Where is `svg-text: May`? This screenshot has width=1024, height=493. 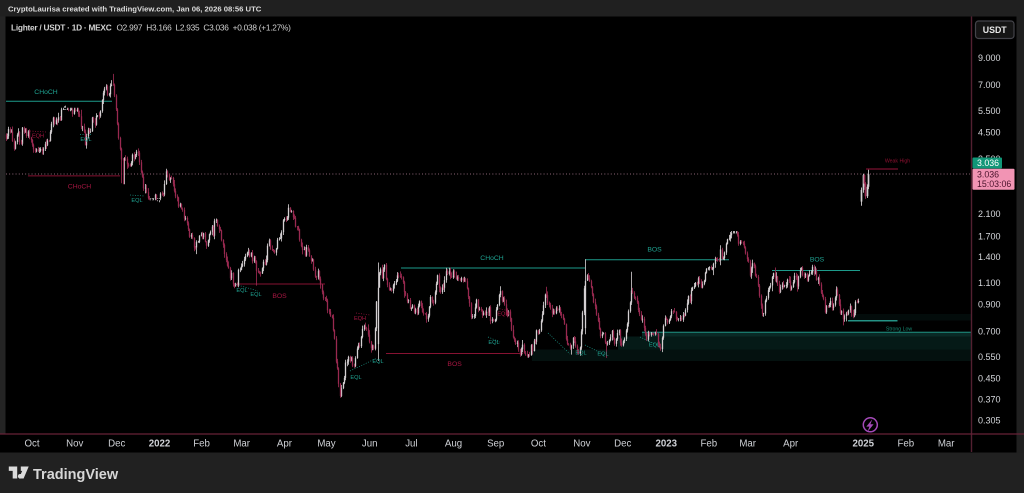
svg-text: May is located at coordinates (326, 444).